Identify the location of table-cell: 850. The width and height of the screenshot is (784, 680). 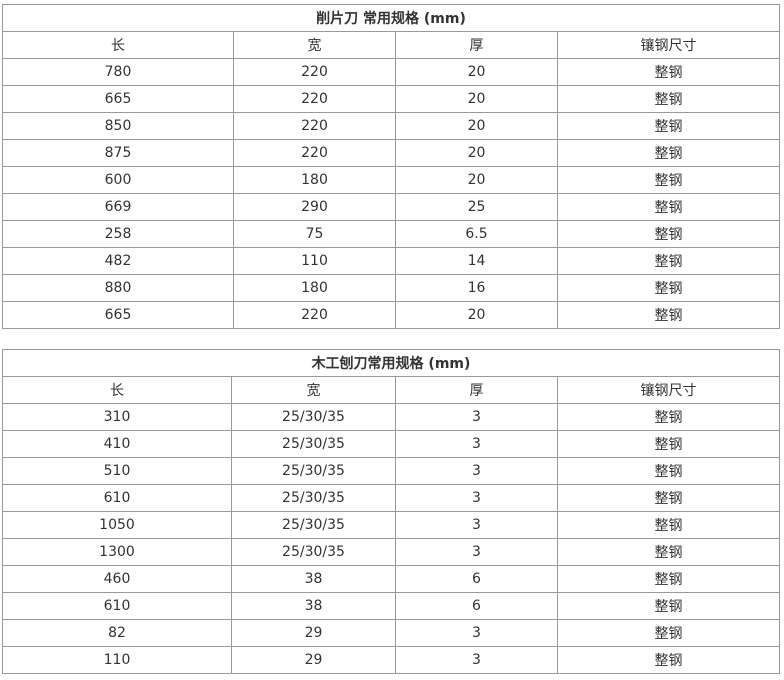
(118, 126).